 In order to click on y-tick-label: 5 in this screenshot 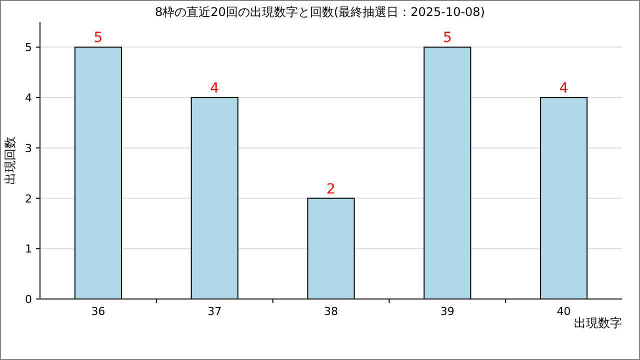, I will do `click(28, 47)`.